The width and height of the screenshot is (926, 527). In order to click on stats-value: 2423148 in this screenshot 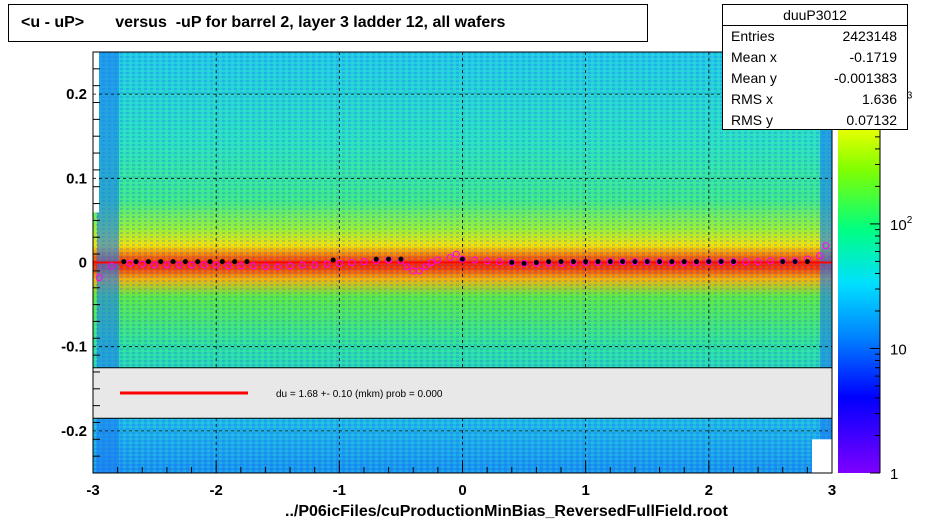, I will do `click(869, 36)`.